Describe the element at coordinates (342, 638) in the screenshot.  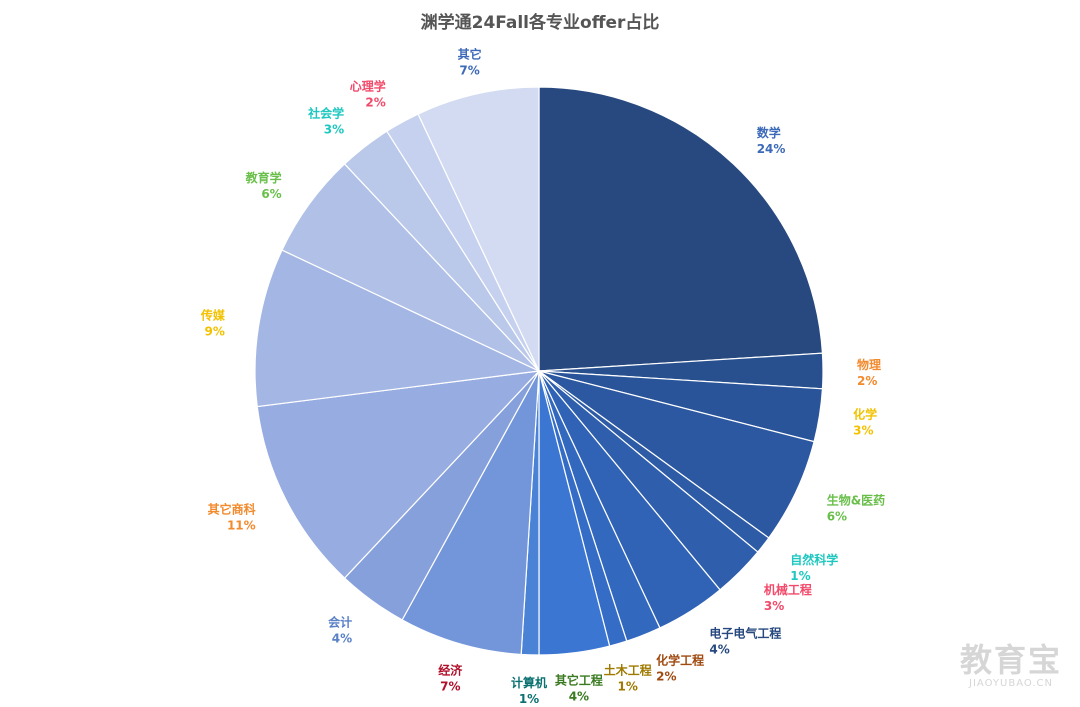
I see `slice-percent-label-12: 4%` at that location.